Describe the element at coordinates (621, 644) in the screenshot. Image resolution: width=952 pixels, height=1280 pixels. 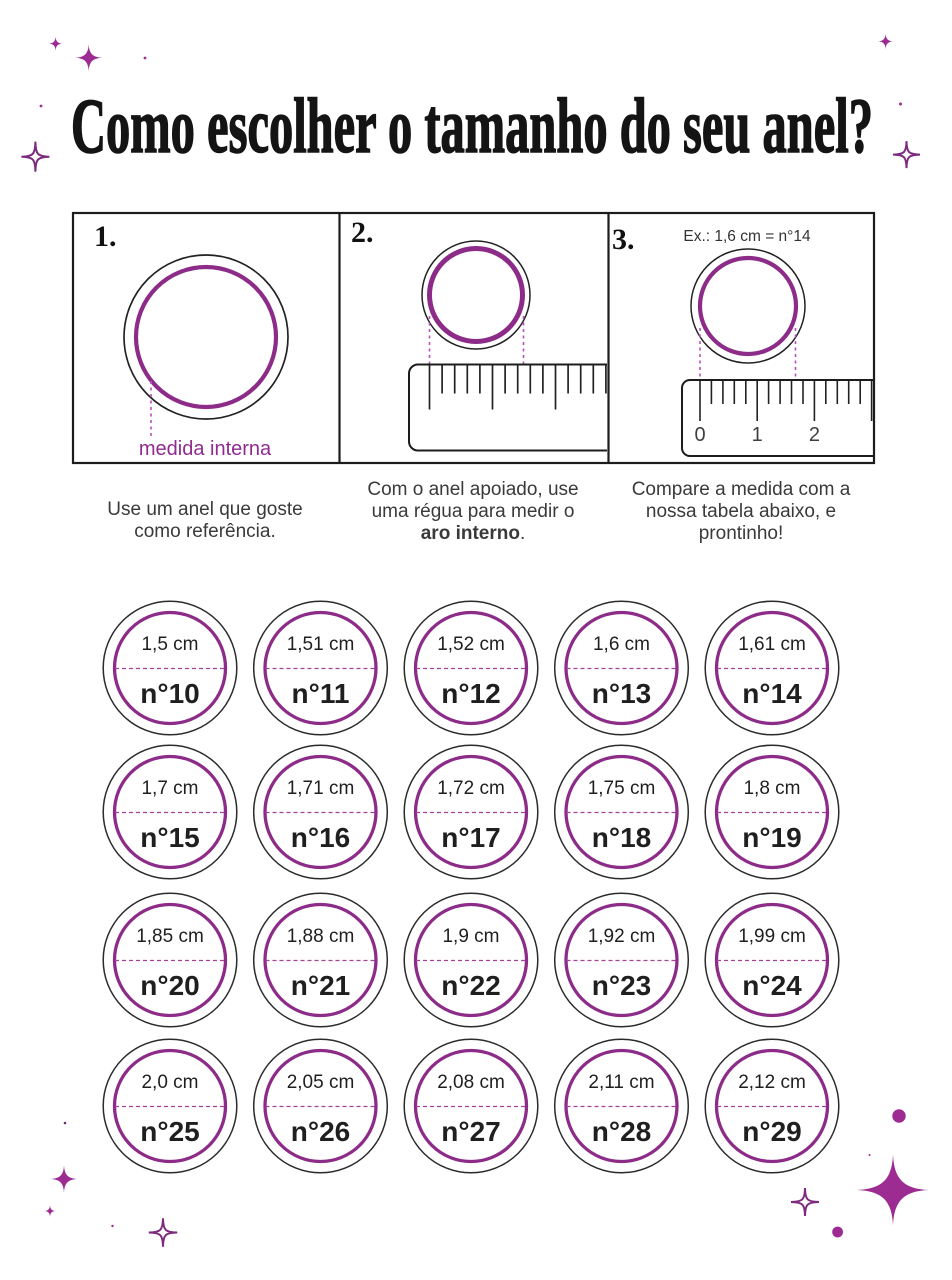
I see `svg-text: 1,6 cm` at that location.